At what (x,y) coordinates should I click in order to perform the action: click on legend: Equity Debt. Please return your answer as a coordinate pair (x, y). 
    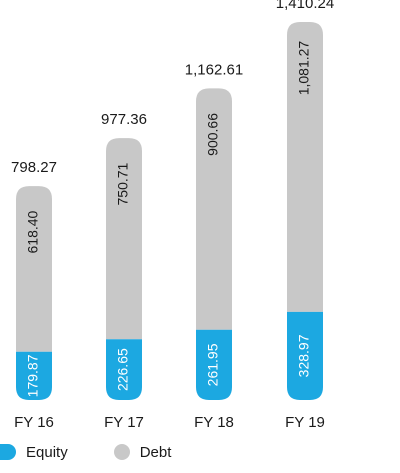
    Looking at the image, I should click on (108, 452).